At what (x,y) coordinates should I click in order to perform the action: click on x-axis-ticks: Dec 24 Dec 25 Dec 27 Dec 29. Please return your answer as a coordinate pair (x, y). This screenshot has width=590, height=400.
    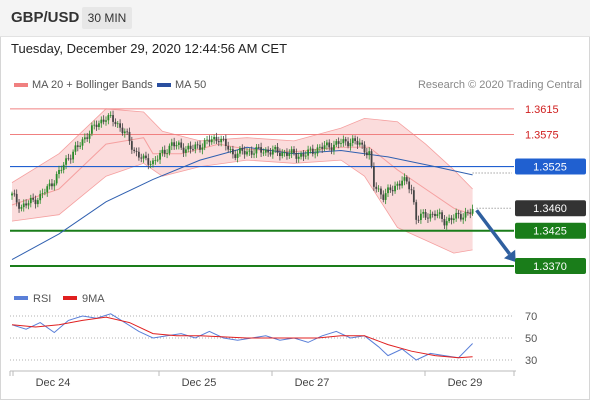
    Looking at the image, I should click on (262, 380).